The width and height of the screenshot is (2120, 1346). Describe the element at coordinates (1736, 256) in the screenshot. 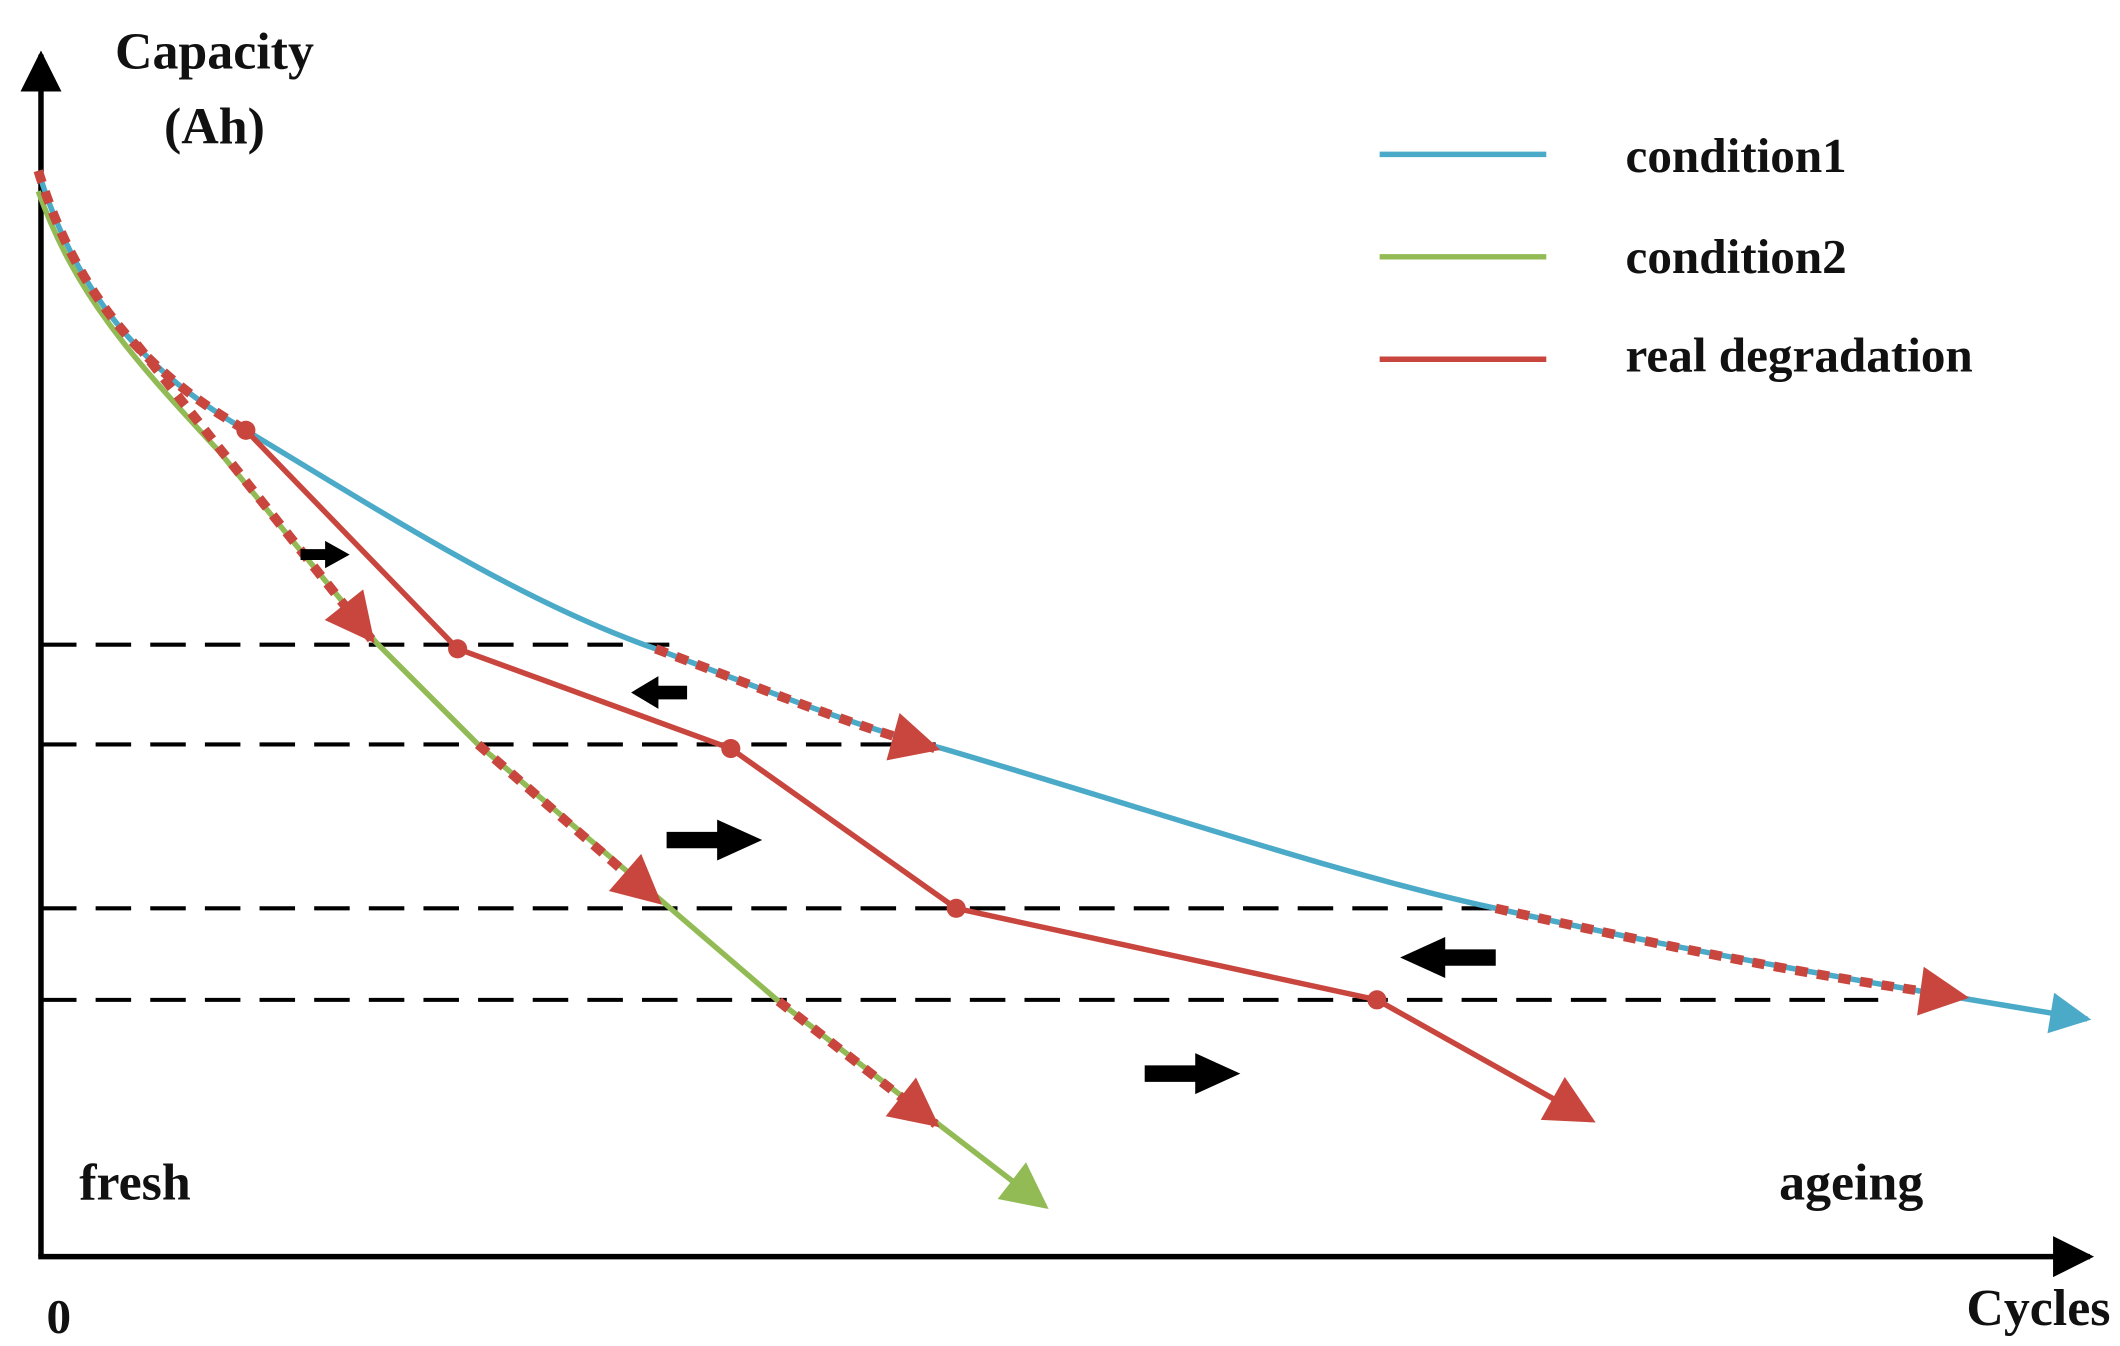

I see `legend-label: condition2` at that location.